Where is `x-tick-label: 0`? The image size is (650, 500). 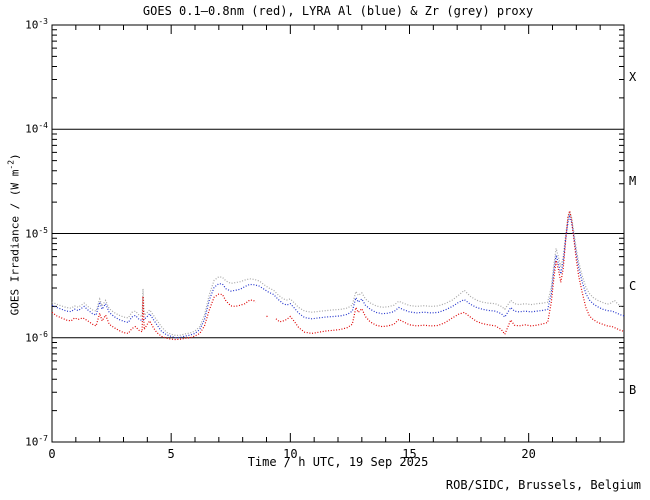 x-tick-label: 0 is located at coordinates (52, 454).